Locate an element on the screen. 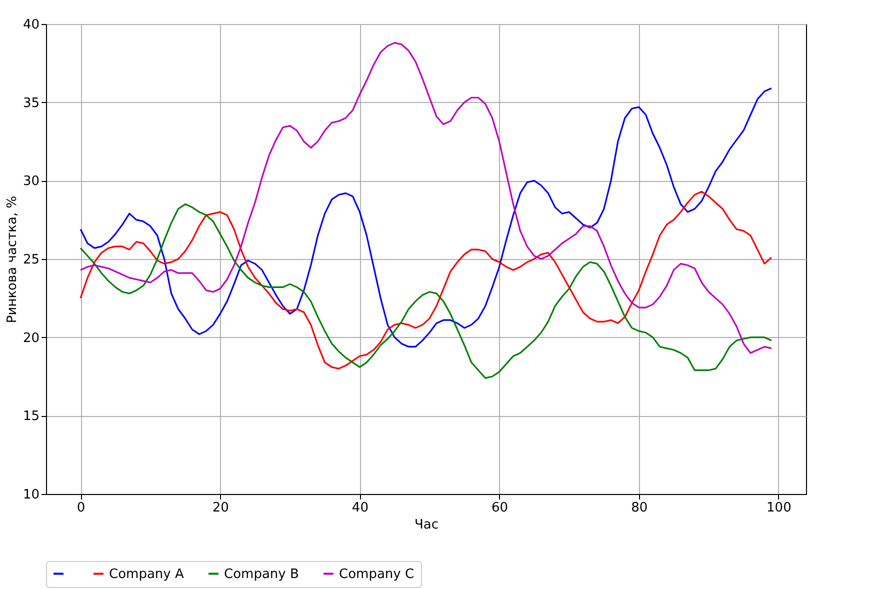 This screenshot has width=874, height=589. y-tick-label: 20 is located at coordinates (31, 338).